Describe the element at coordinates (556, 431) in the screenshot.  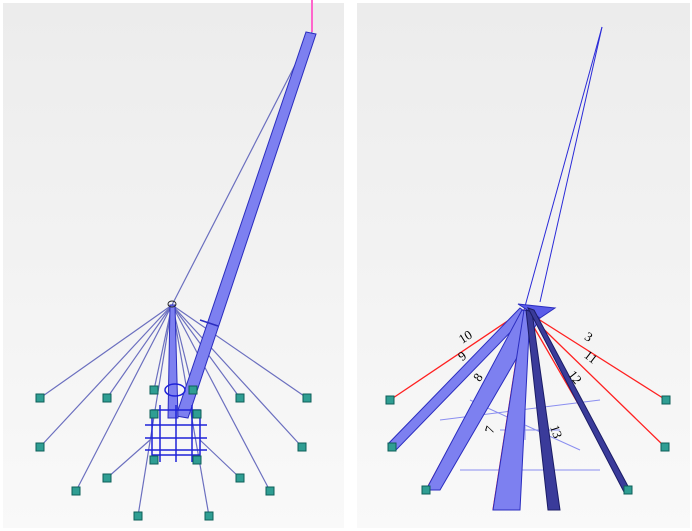
I see `cable-label: 13` at that location.